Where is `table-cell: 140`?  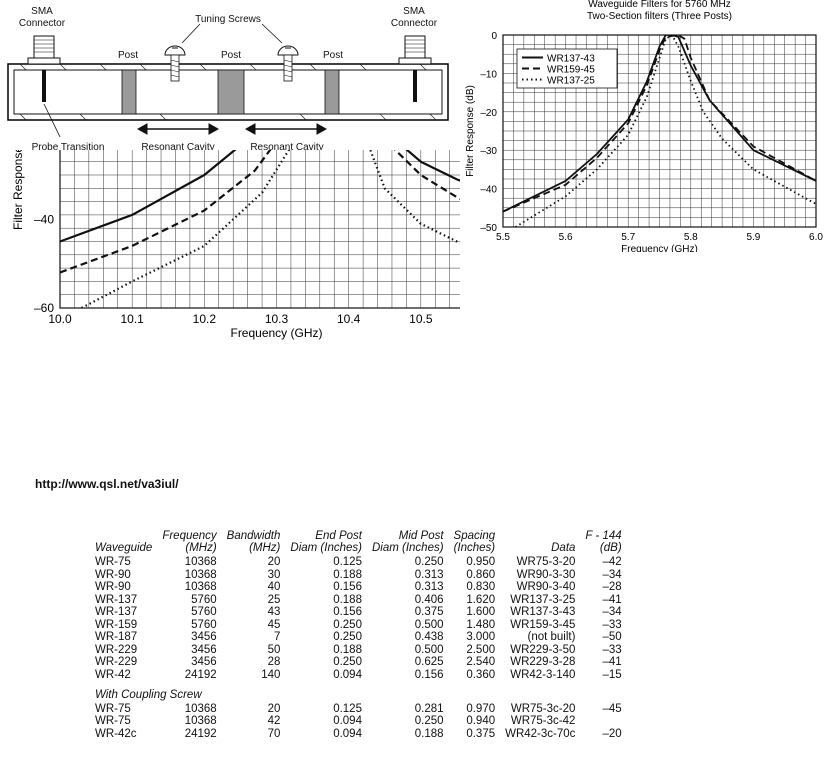
table-cell: 140 is located at coordinates (271, 674).